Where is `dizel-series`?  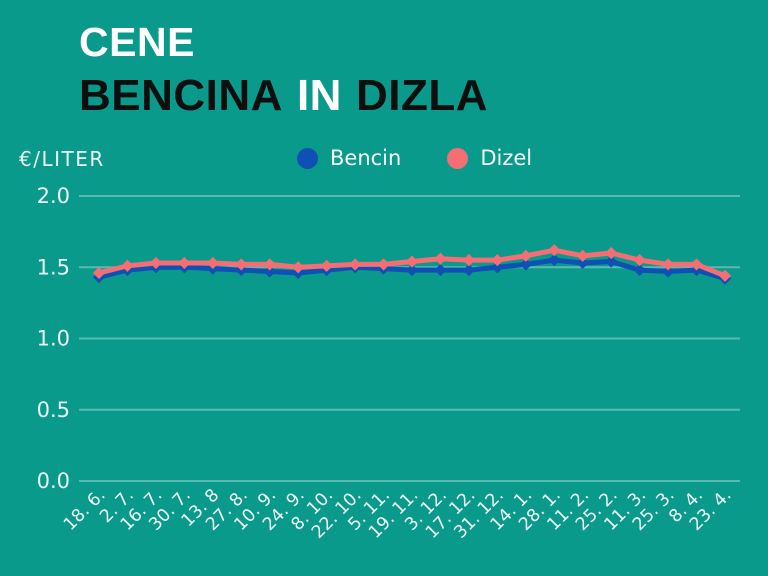
dizel-series is located at coordinates (412, 263).